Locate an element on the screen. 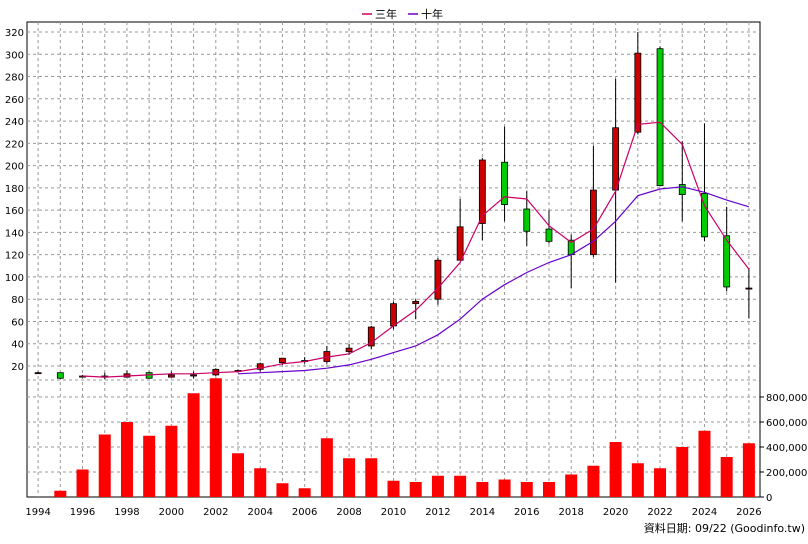 Image resolution: width=808 pixels, height=544 pixels. legend: 三年 十年 is located at coordinates (402, 14).